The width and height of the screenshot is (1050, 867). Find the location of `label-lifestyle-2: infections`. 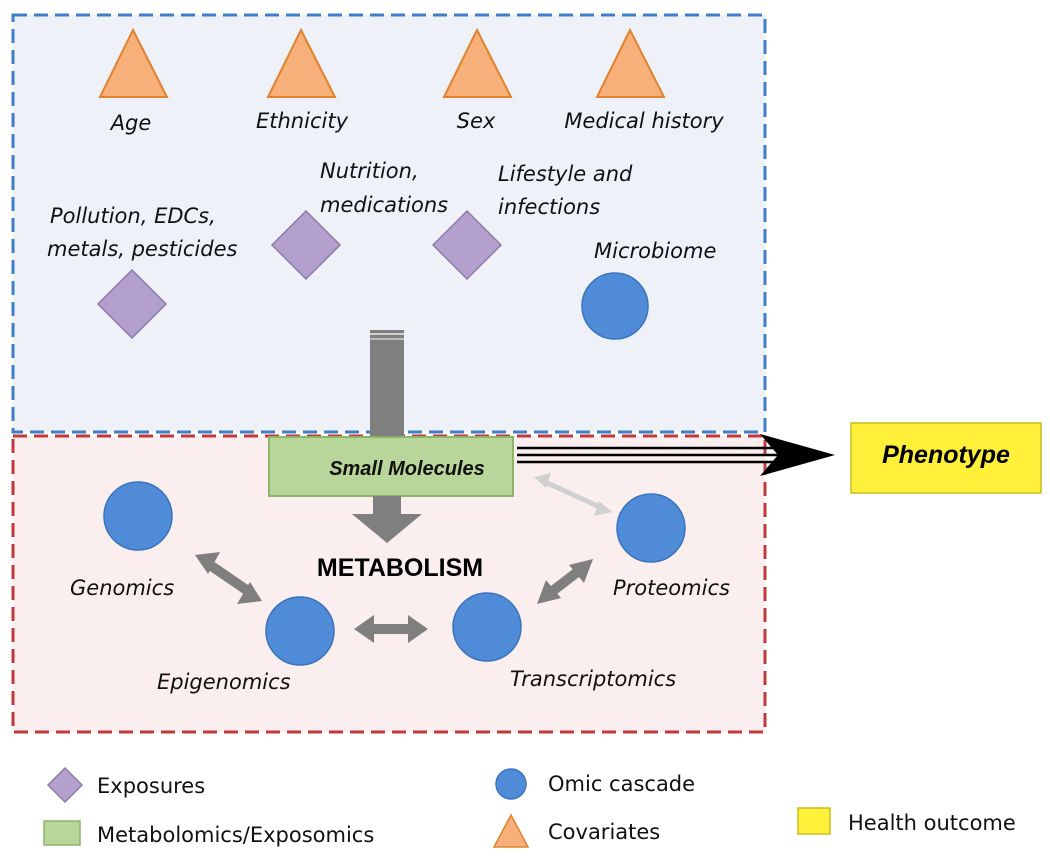

label-lifestyle-2: infections is located at coordinates (549, 207).